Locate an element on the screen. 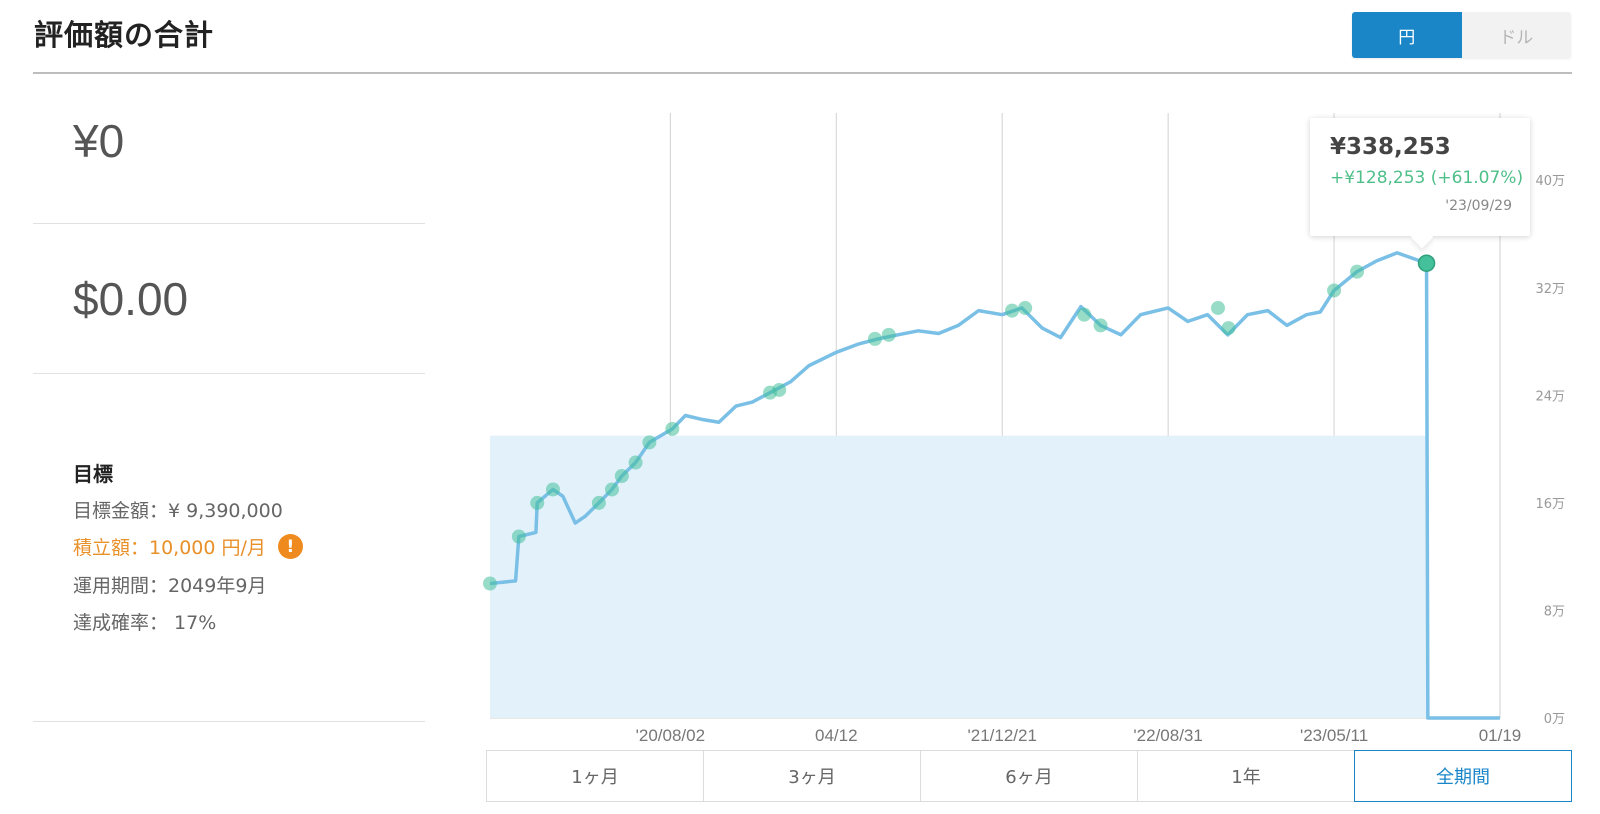 The height and width of the screenshot is (814, 1600). x-tick-label-1: 04/12 is located at coordinates (836, 735).